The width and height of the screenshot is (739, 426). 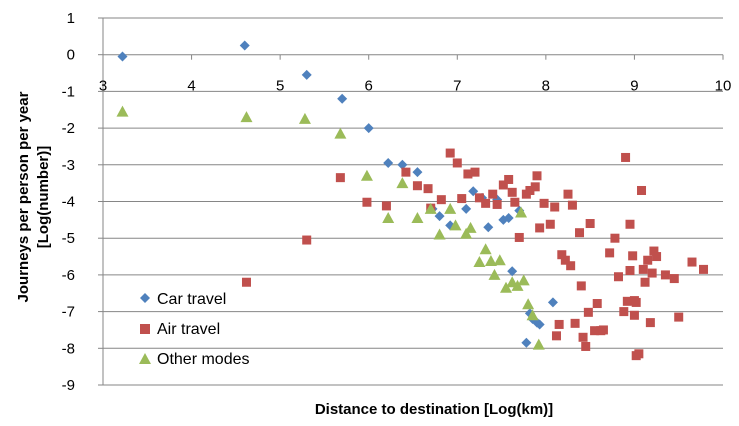 What do you see at coordinates (188, 329) in the screenshot?
I see `legend-label-air-travel: Air travel` at bounding box center [188, 329].